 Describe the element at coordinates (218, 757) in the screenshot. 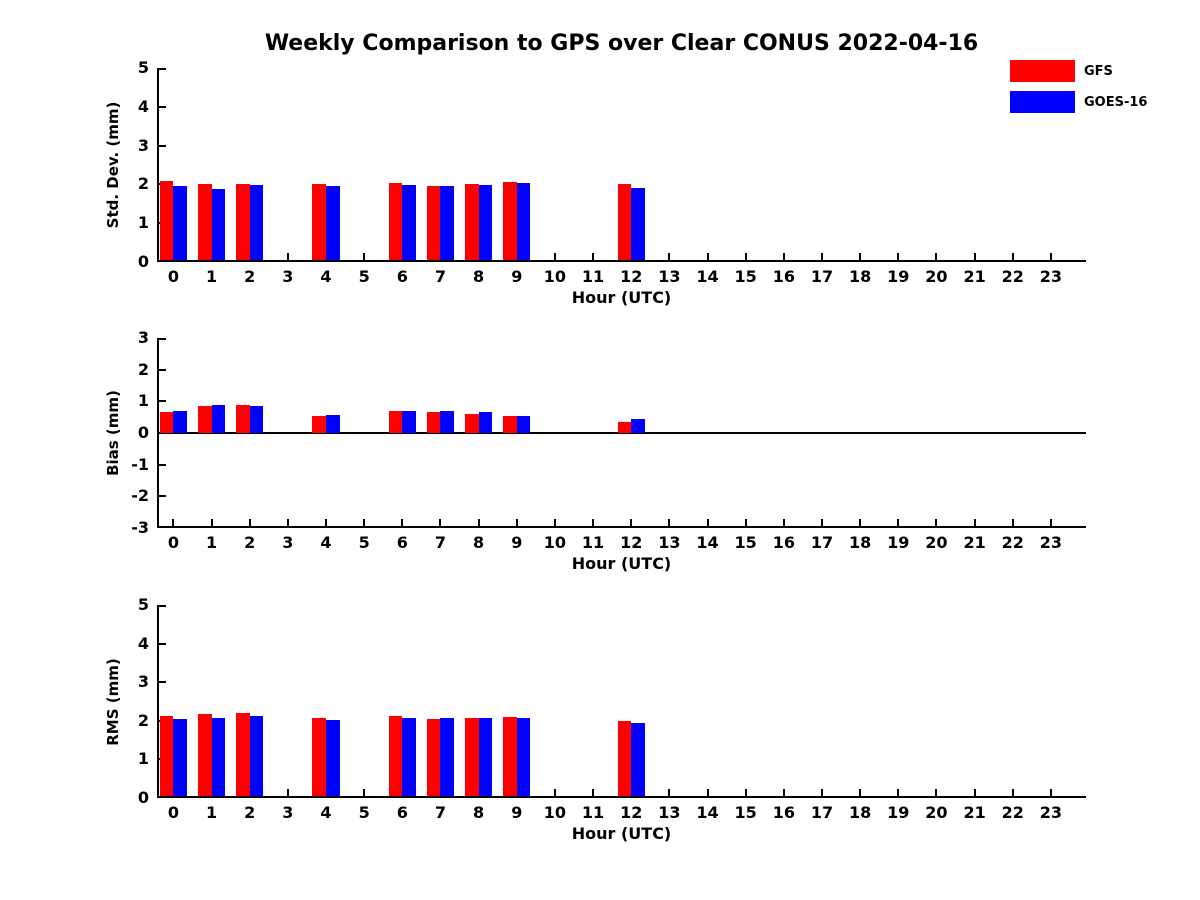

I see `bar-goes-16-h1` at that location.